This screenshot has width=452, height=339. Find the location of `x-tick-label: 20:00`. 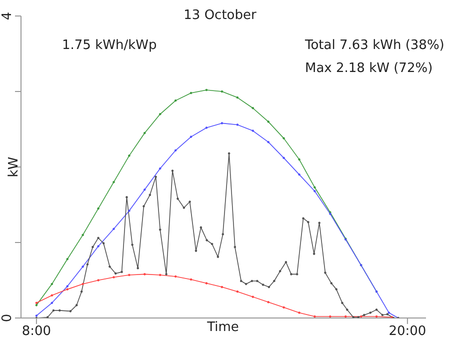

x-tick-label: 20:00 is located at coordinates (407, 331).